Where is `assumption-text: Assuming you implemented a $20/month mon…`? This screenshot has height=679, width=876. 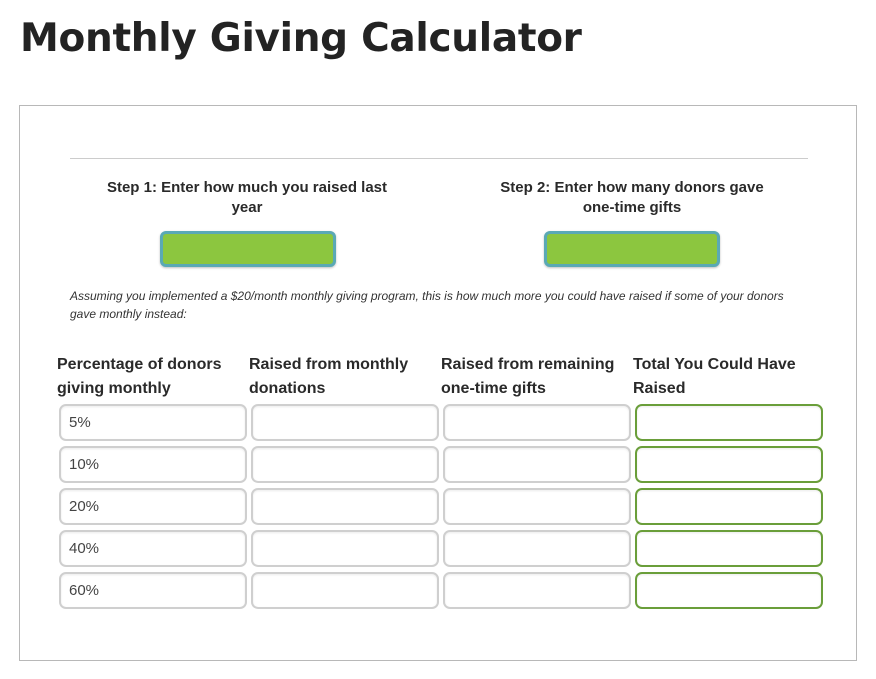 assumption-text: Assuming you implemented a $20/month mon… is located at coordinates (427, 305).